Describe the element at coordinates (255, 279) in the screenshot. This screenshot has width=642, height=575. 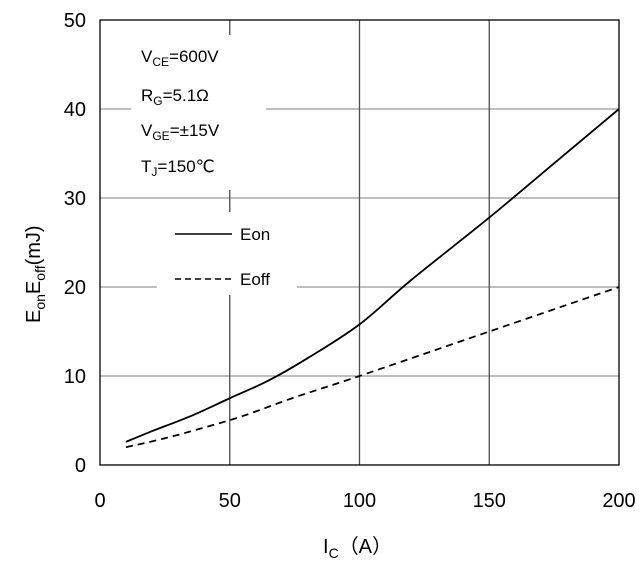
I see `legend-eoff-label: Eoff` at that location.